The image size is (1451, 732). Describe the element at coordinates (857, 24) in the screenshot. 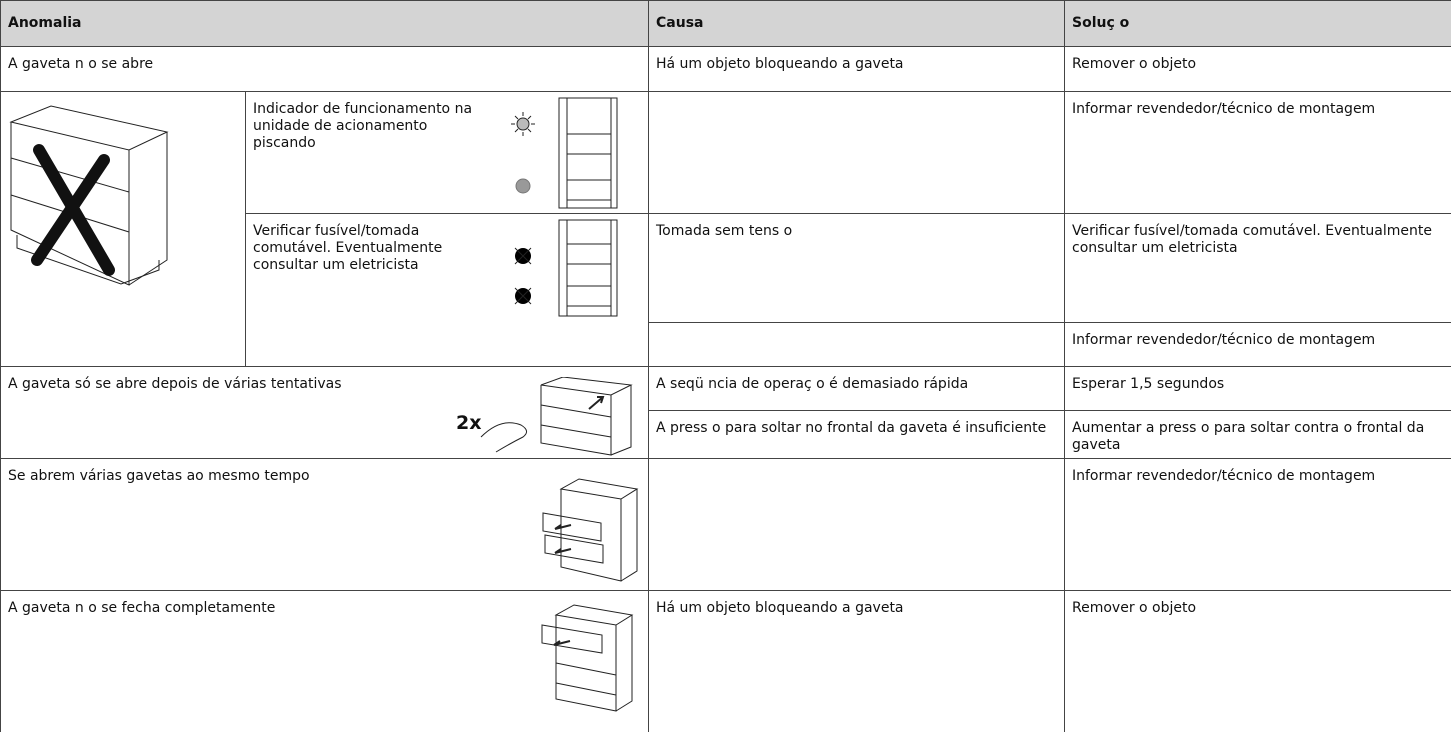

I see `header-cell: Causa` at that location.